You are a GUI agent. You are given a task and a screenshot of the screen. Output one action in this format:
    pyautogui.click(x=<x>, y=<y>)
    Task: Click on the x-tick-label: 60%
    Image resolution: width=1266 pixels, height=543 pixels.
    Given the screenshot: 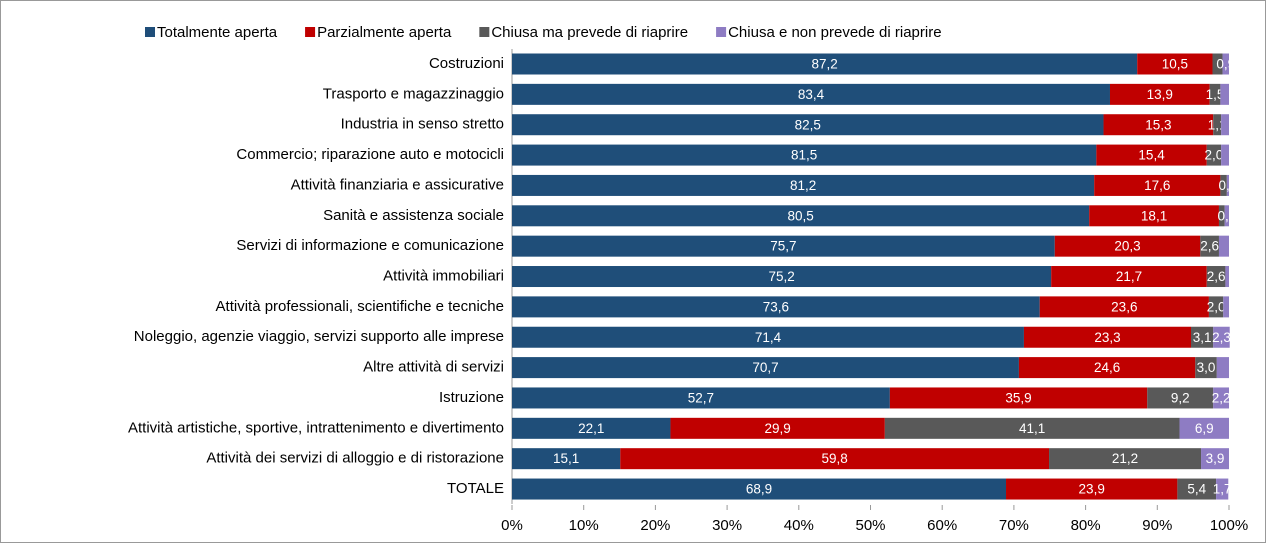 What is the action you would take?
    pyautogui.click(x=942, y=525)
    